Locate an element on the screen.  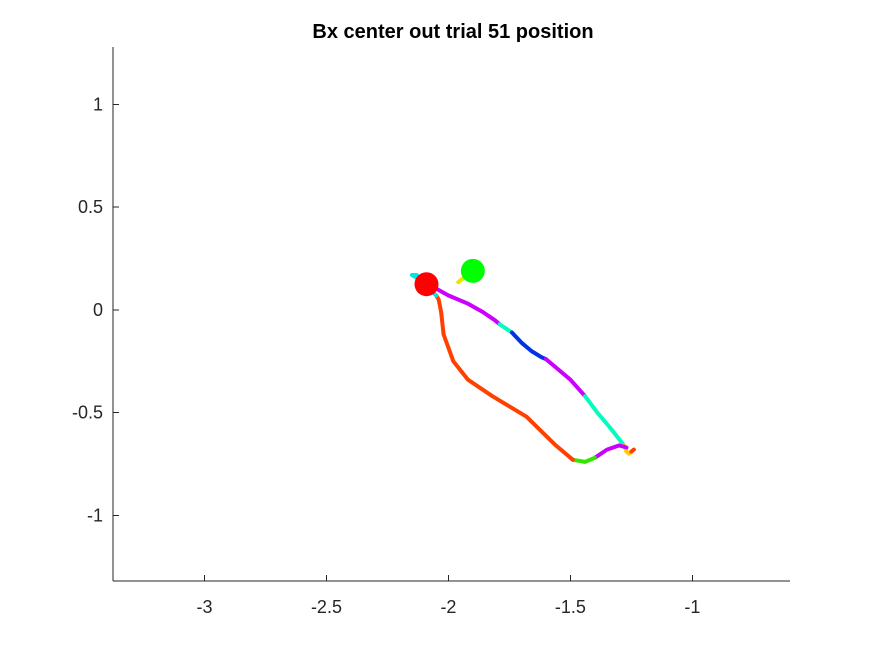
y-tick-label: 0 is located at coordinates (98, 310).